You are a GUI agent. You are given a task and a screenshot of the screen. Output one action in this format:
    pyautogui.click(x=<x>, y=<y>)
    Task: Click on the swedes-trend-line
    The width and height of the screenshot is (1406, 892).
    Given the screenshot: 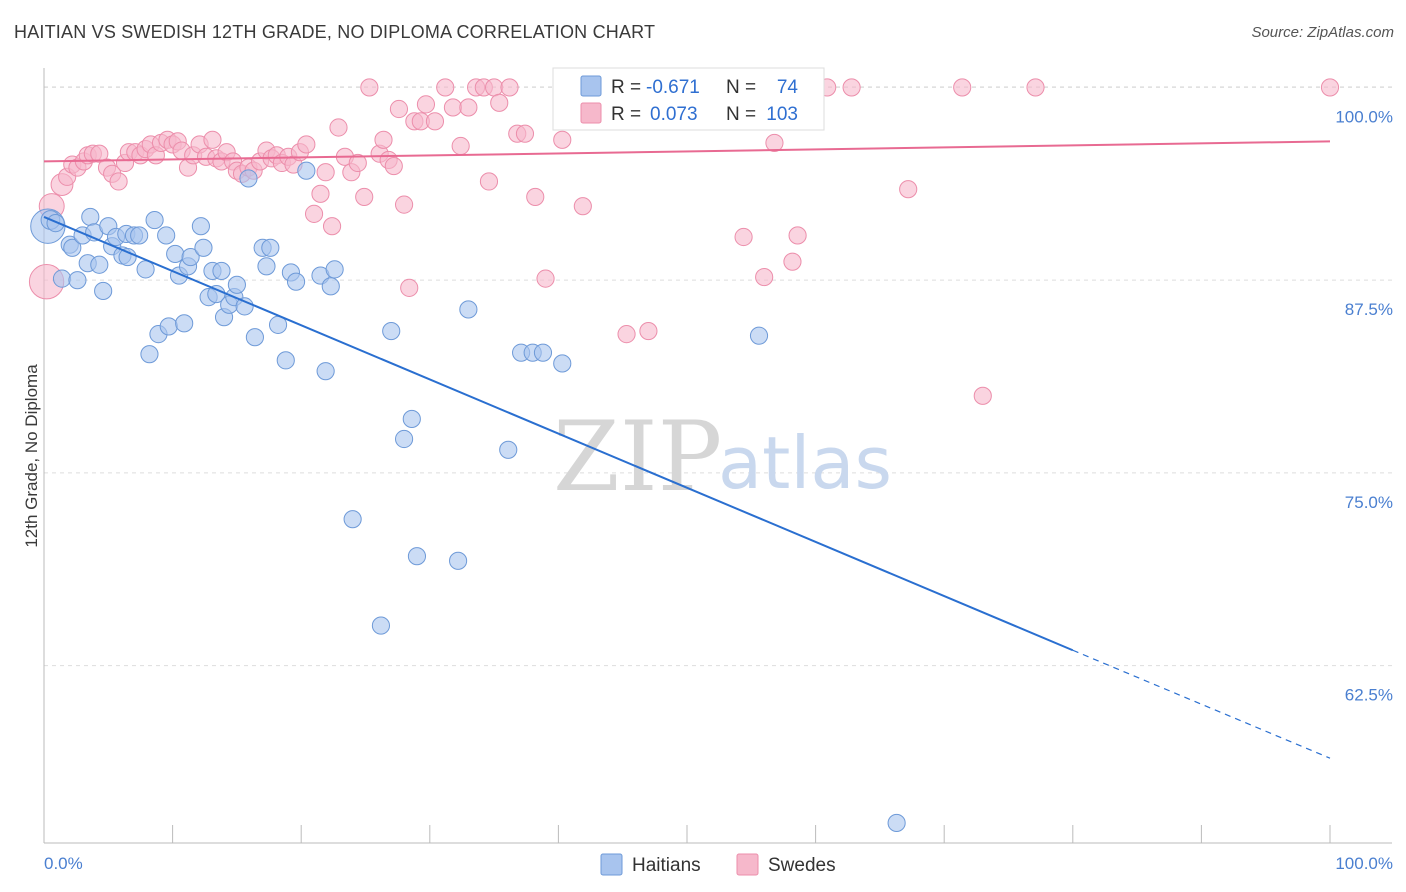 What is the action you would take?
    pyautogui.click(x=687, y=151)
    